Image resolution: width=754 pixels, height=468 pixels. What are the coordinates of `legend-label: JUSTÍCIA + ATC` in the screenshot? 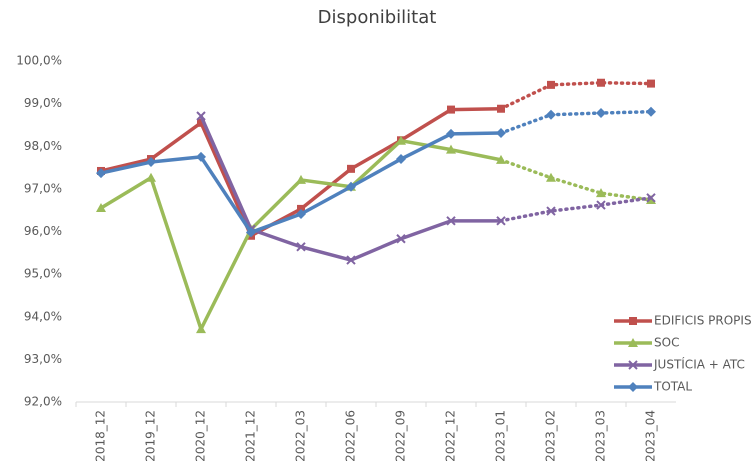 It's located at (699, 364).